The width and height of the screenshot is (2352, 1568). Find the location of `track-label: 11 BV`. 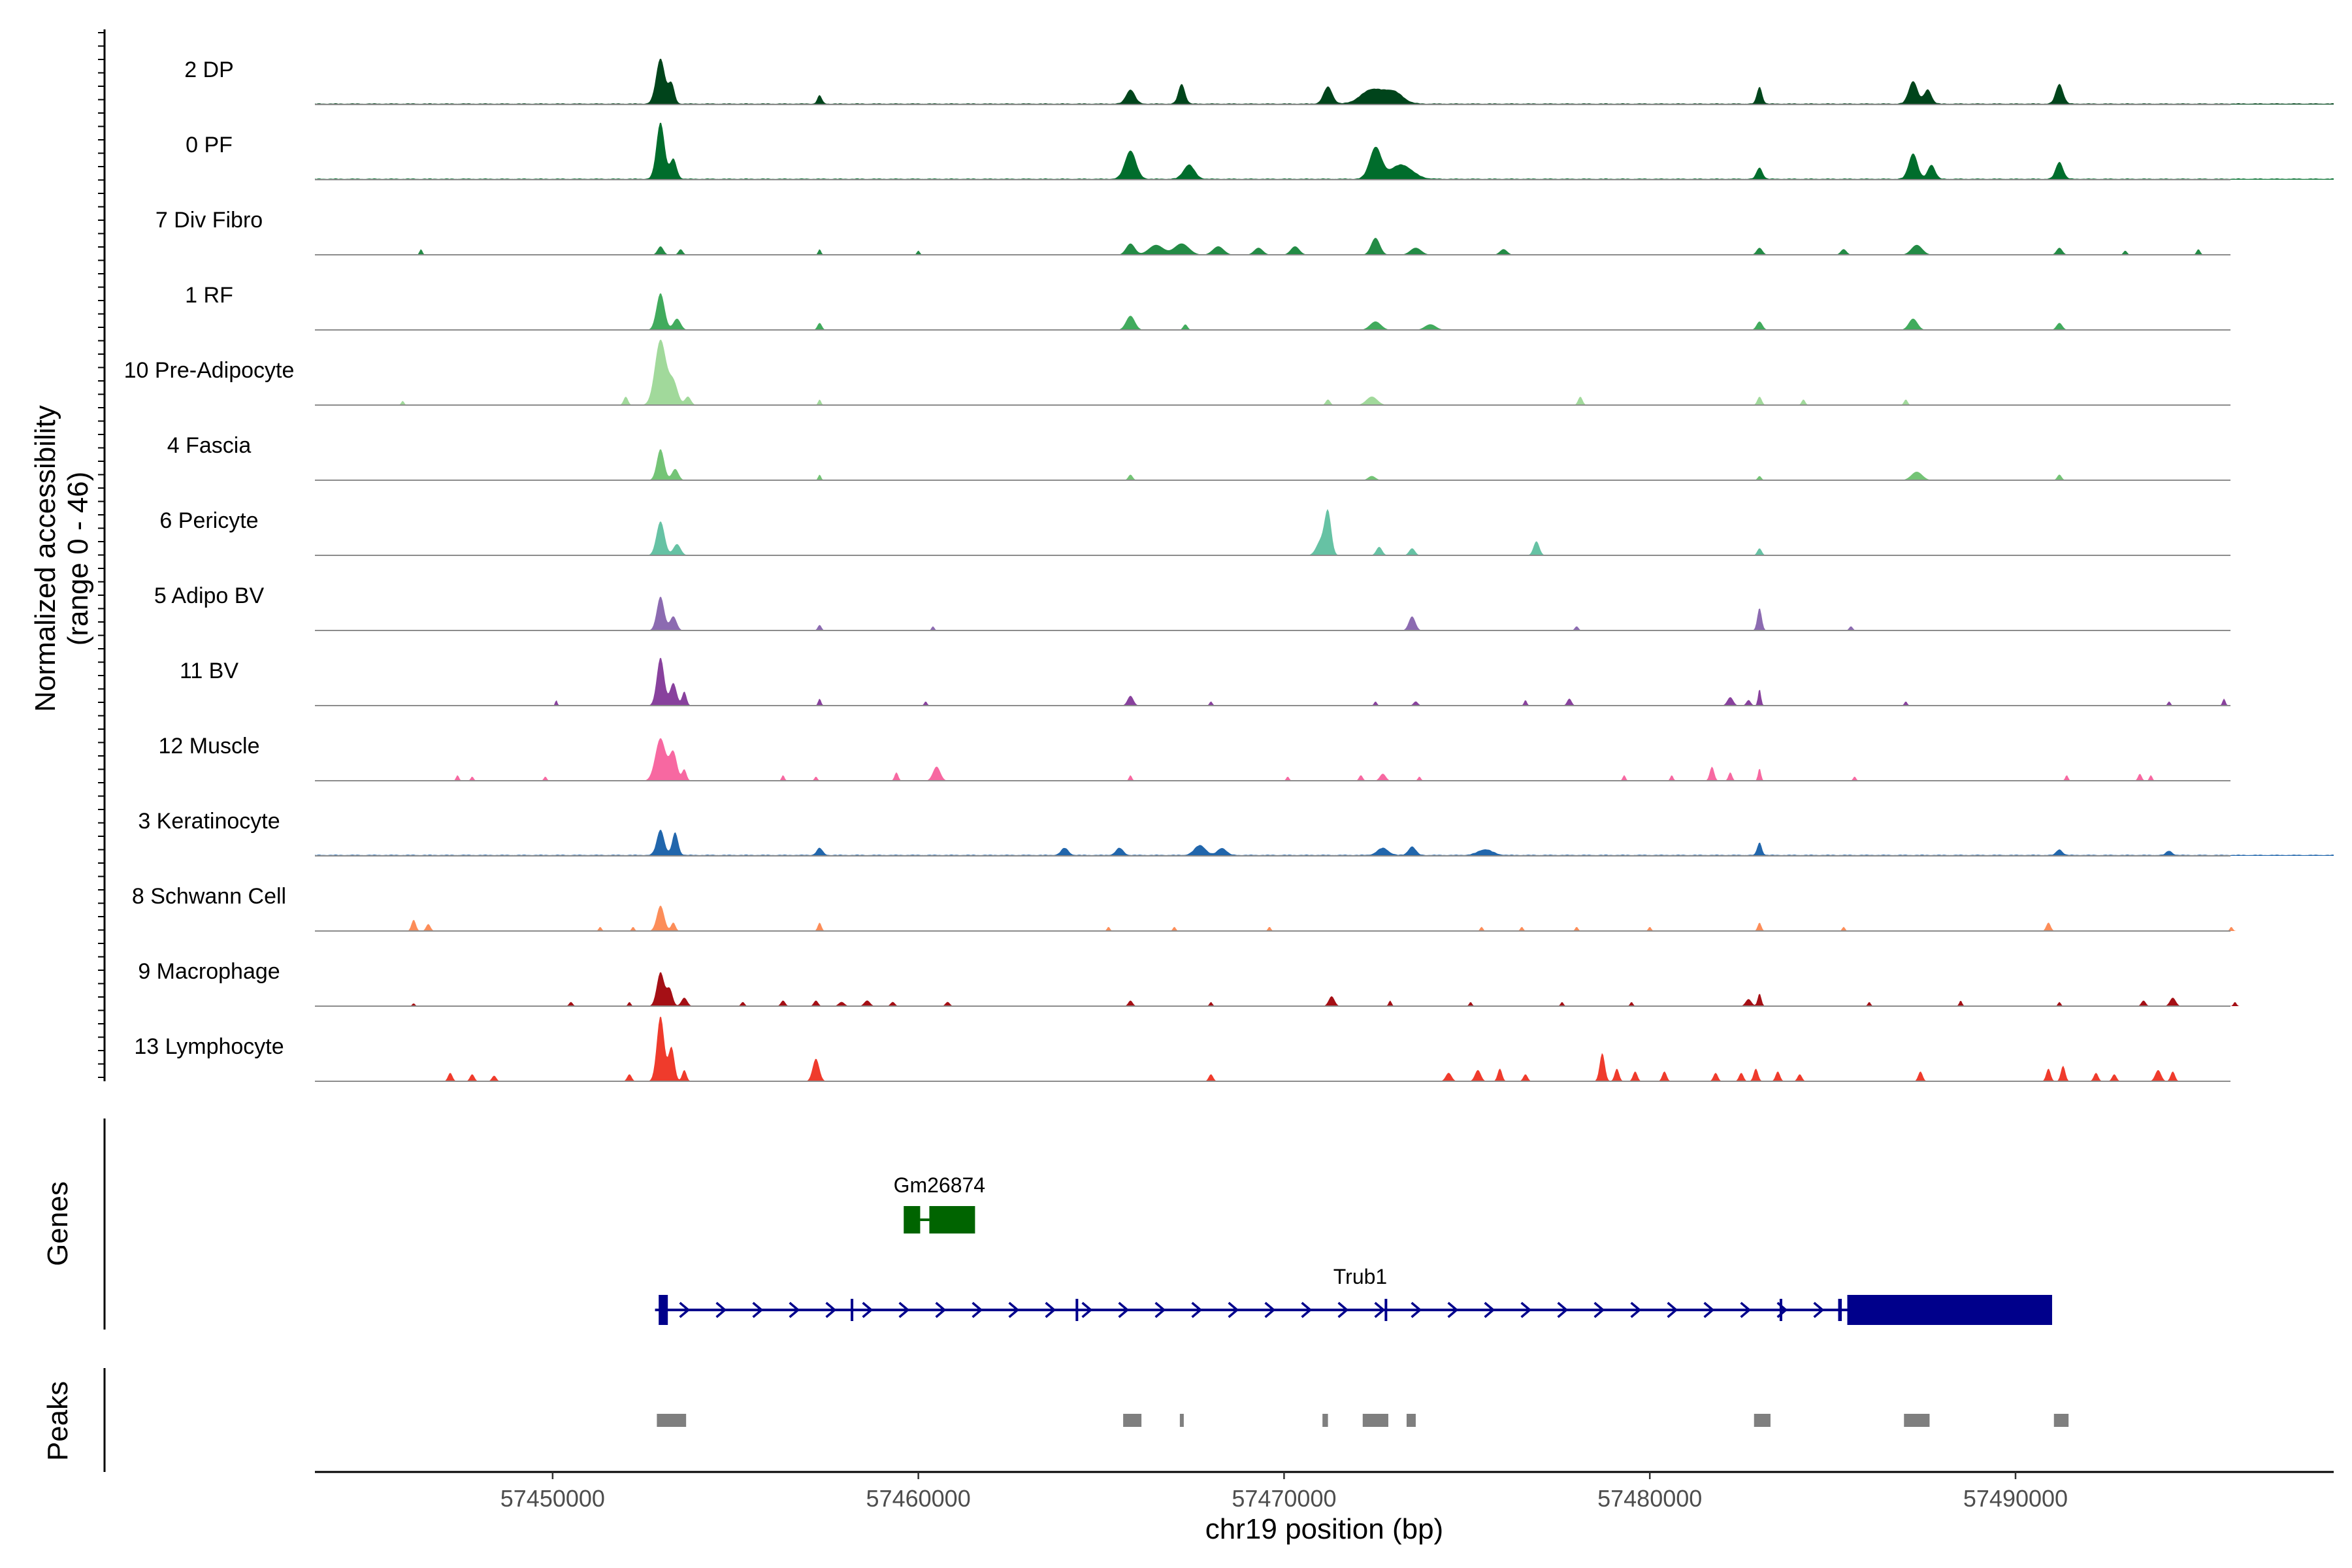

track-label: 11 BV is located at coordinates (209, 671).